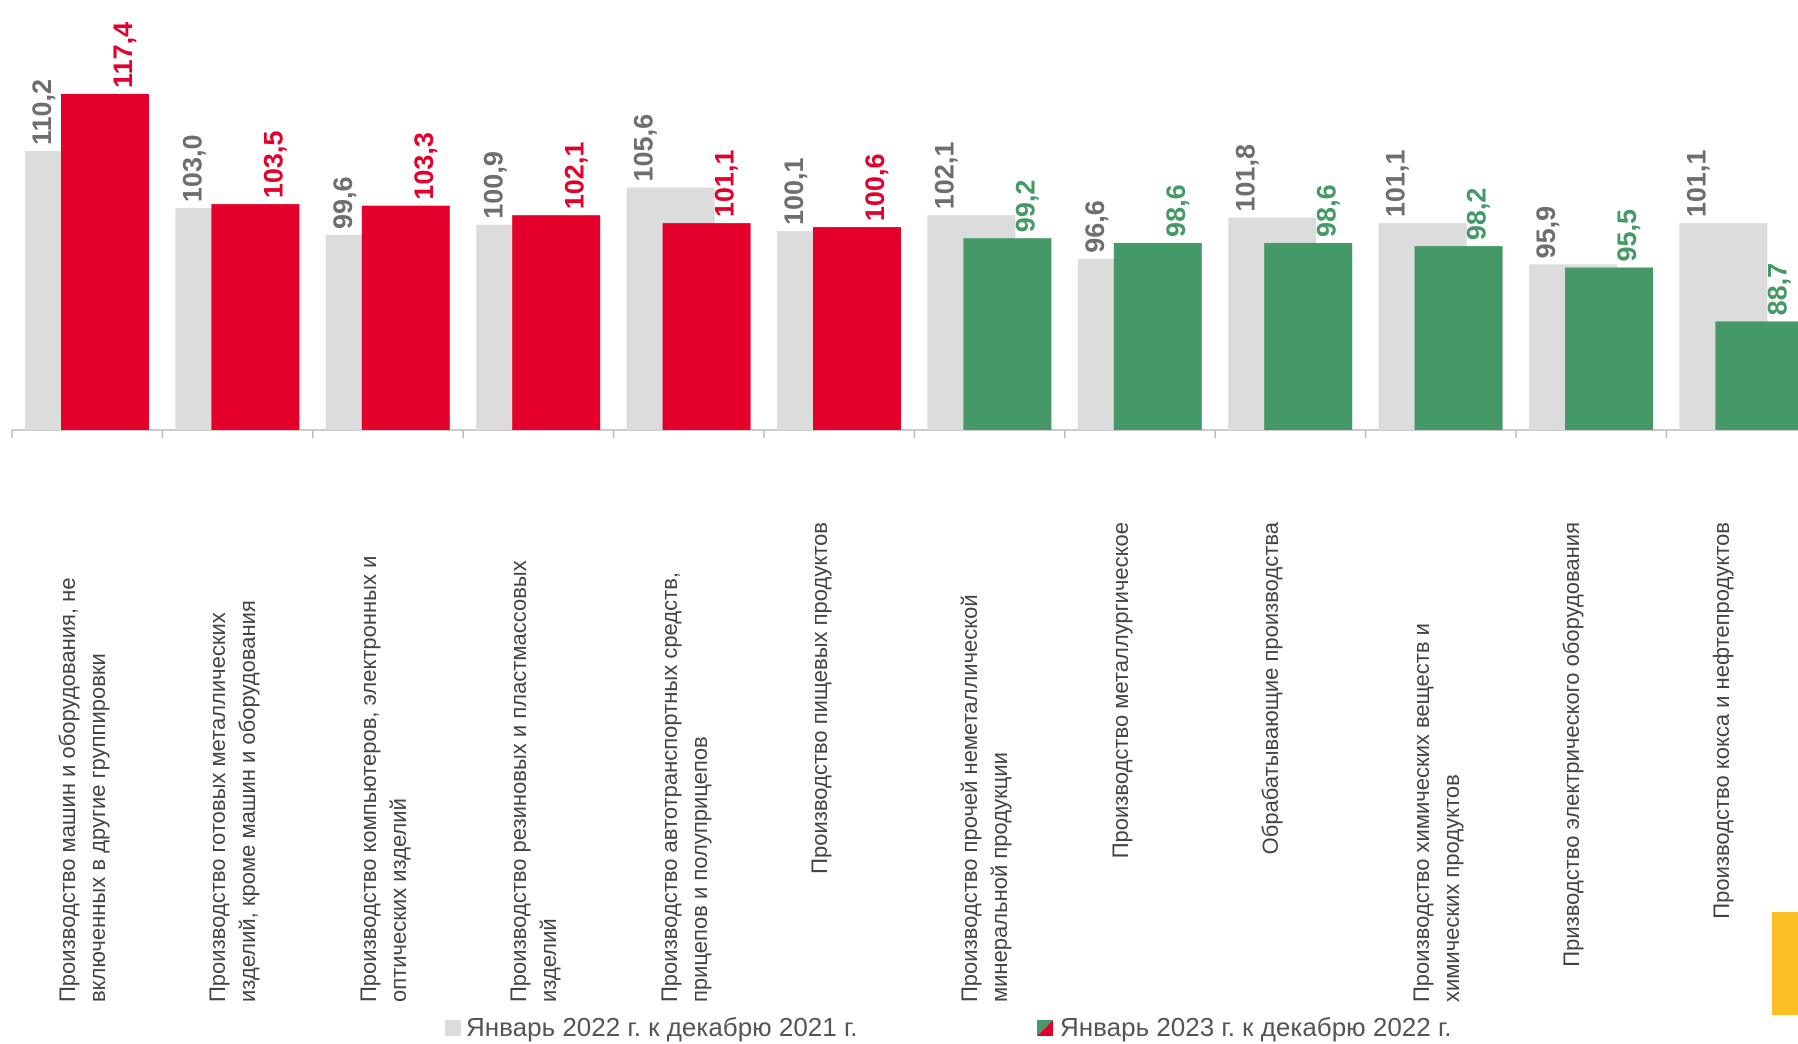 The image size is (1798, 1044). What do you see at coordinates (1095, 226) in the screenshot?
I see `value-label: 96,6` at bounding box center [1095, 226].